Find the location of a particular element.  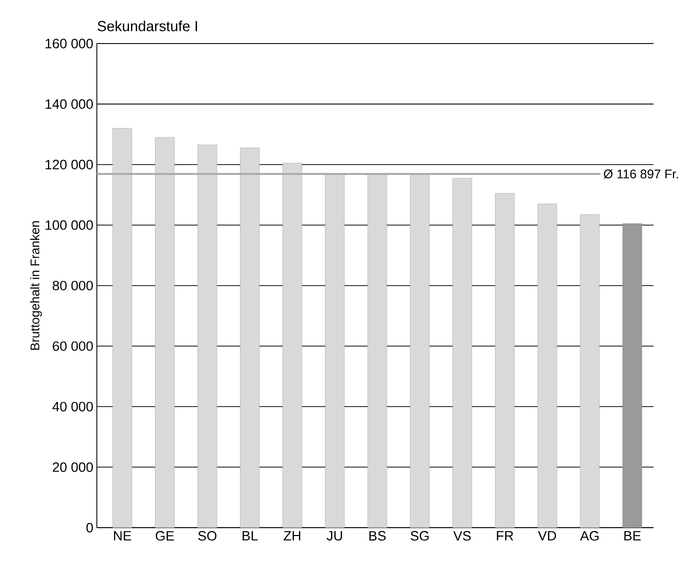

y-tick-label: 20 000 is located at coordinates (72, 467).